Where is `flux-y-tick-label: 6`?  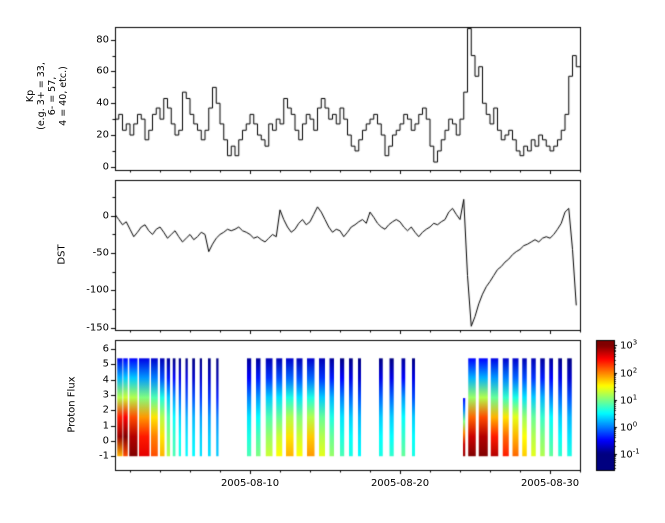 flux-y-tick-label: 6 is located at coordinates (105, 349).